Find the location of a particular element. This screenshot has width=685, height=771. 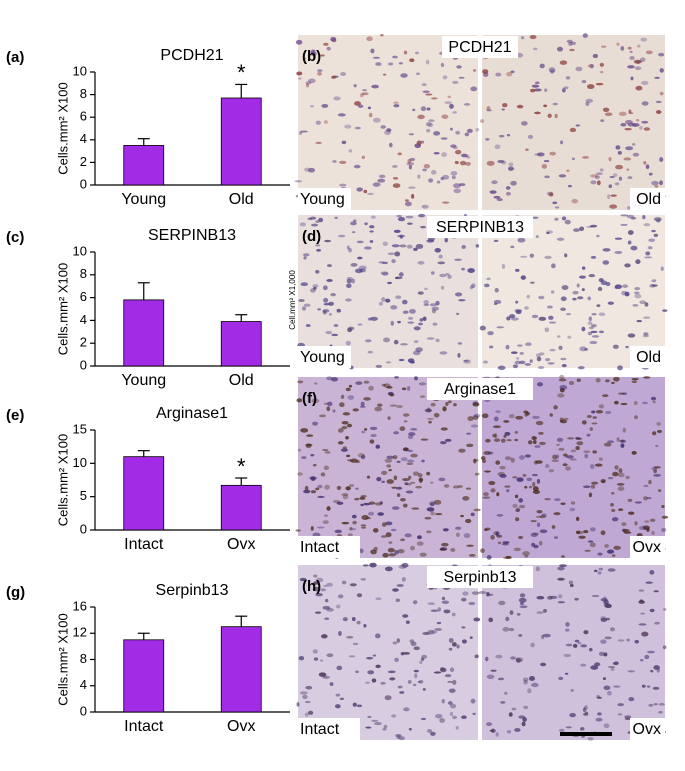

panel-label: (f) is located at coordinates (309, 398).